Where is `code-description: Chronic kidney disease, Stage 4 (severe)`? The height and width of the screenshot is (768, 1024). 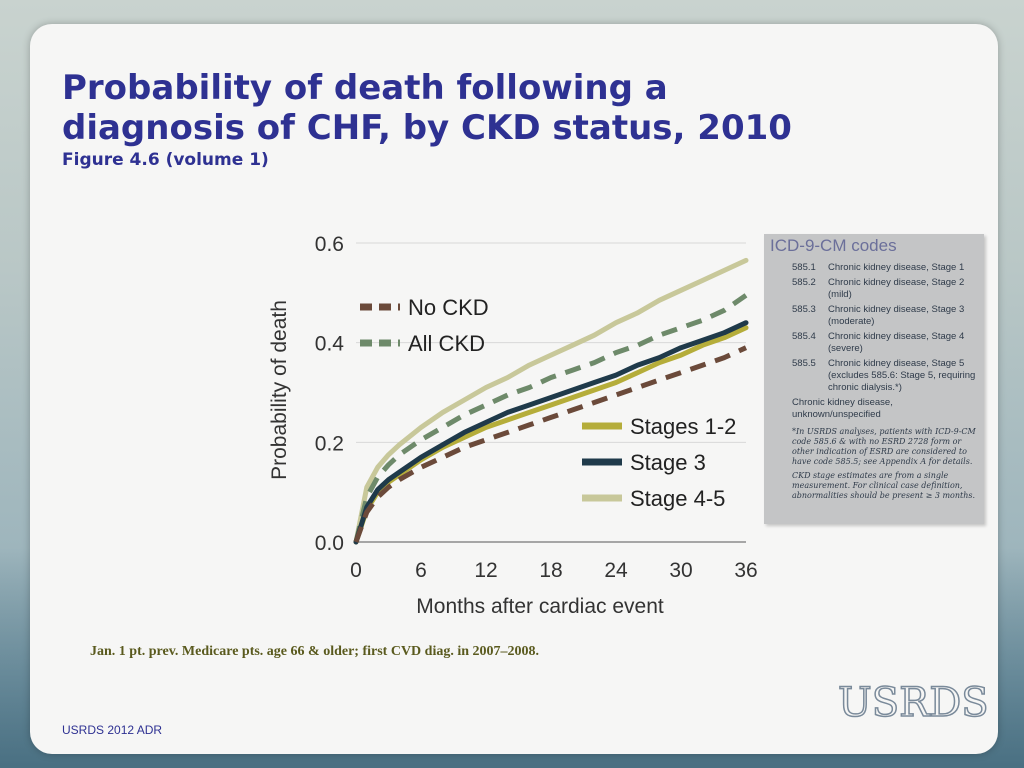
code-description: Chronic kidney disease, Stage 4 (severe) is located at coordinates (896, 342).